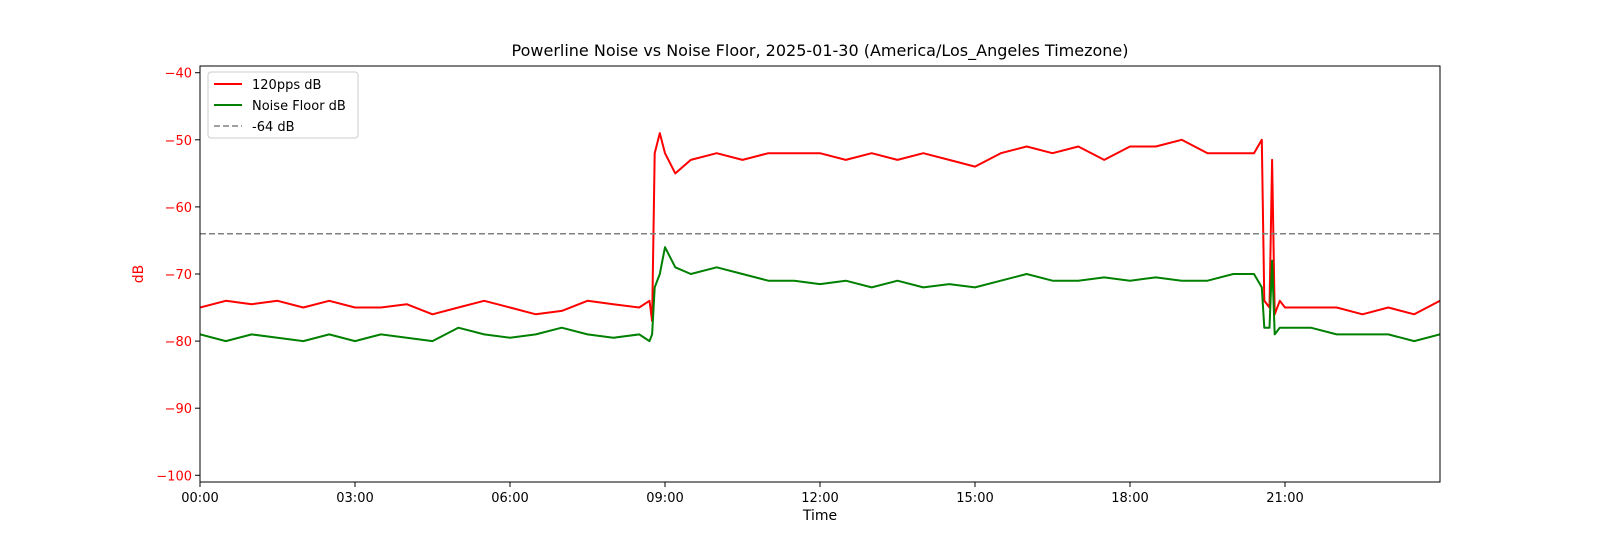 The image size is (1600, 540). I want to click on x-tick-label: 09:00, so click(664, 498).